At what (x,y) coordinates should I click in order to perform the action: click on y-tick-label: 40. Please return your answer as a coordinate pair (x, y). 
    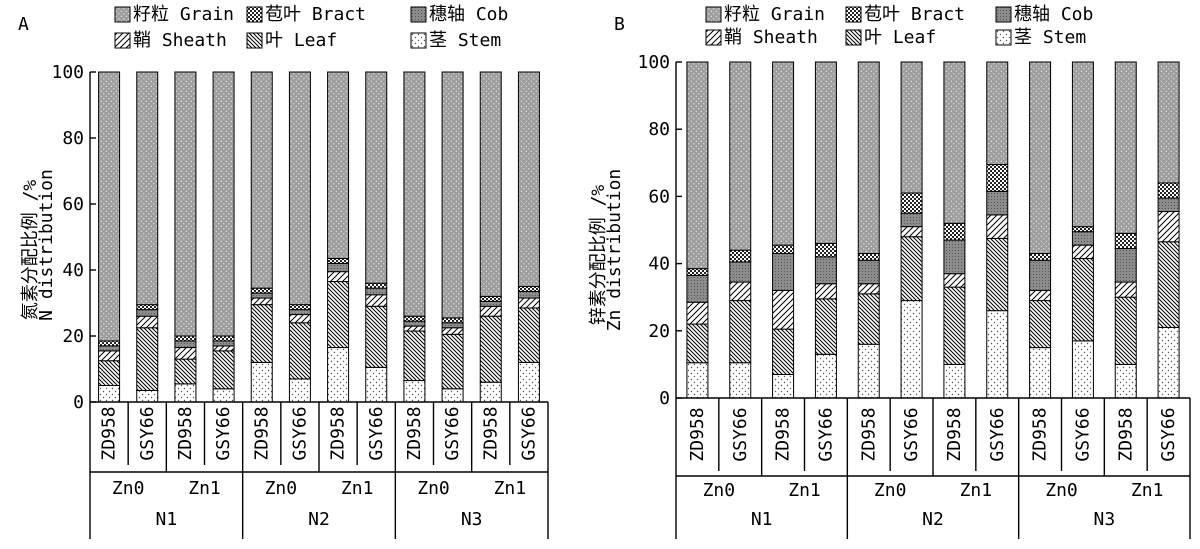
    Looking at the image, I should click on (659, 264).